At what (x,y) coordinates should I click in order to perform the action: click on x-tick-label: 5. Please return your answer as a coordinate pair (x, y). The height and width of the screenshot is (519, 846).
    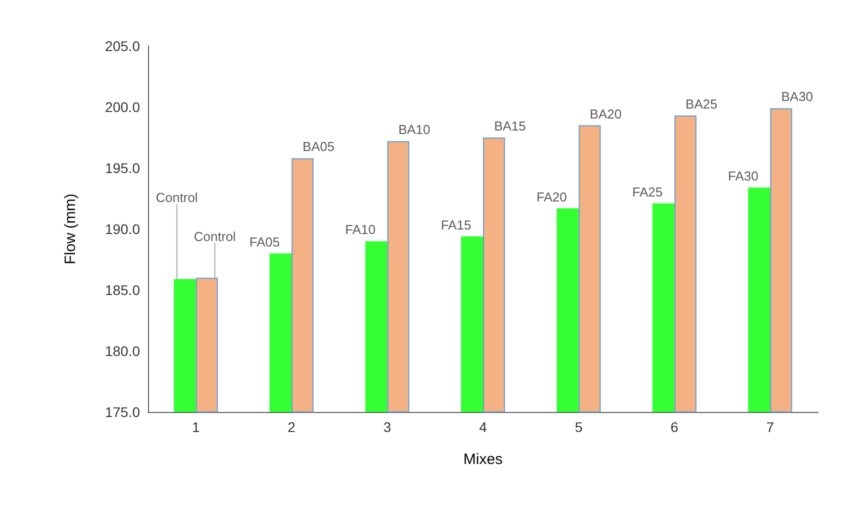
    Looking at the image, I should click on (578, 427).